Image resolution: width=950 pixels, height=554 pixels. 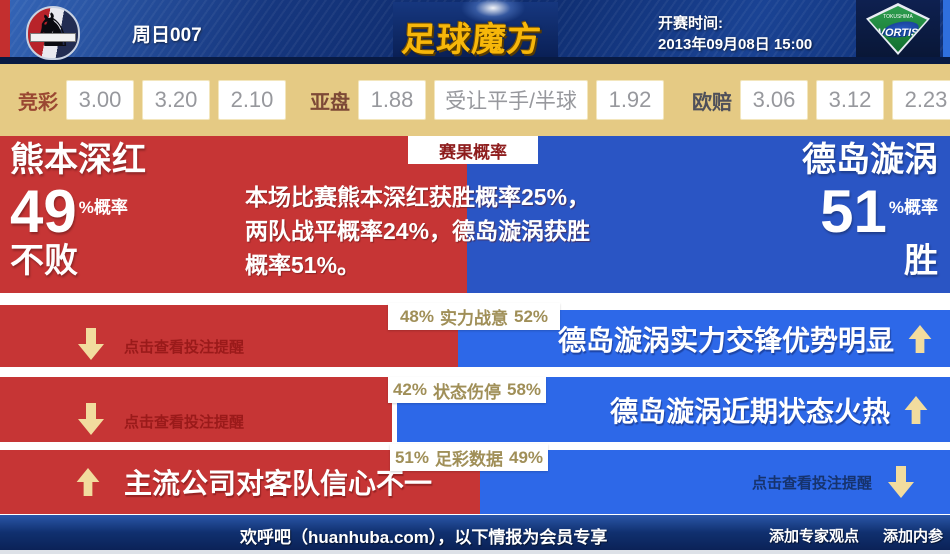 What do you see at coordinates (912, 536) in the screenshot?
I see `add-insider-info-link: 添加内参` at bounding box center [912, 536].